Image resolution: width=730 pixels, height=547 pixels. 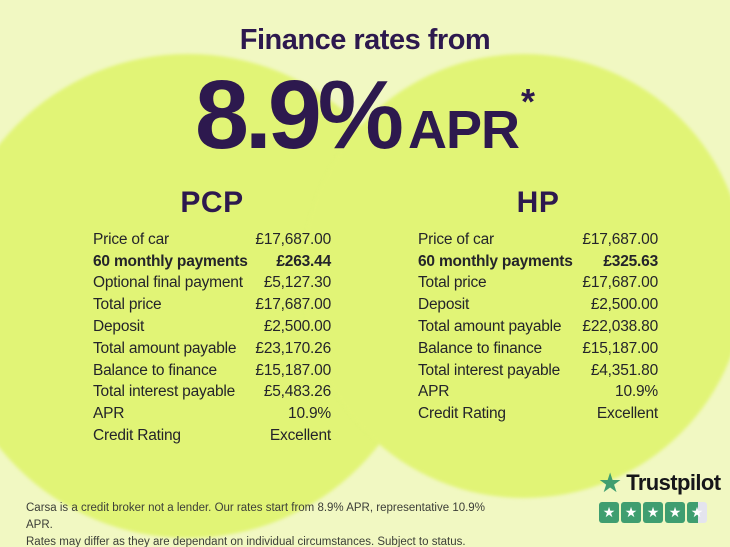 I want to click on table-row: 60 monthly payments £263.44, so click(x=212, y=262).